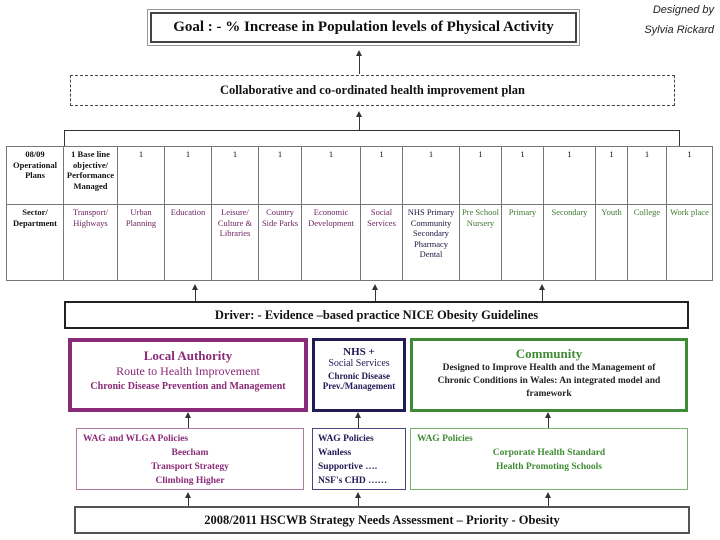 The width and height of the screenshot is (720, 540). What do you see at coordinates (35, 242) in the screenshot?
I see `row-label-sector: Sector/ Department` at bounding box center [35, 242].